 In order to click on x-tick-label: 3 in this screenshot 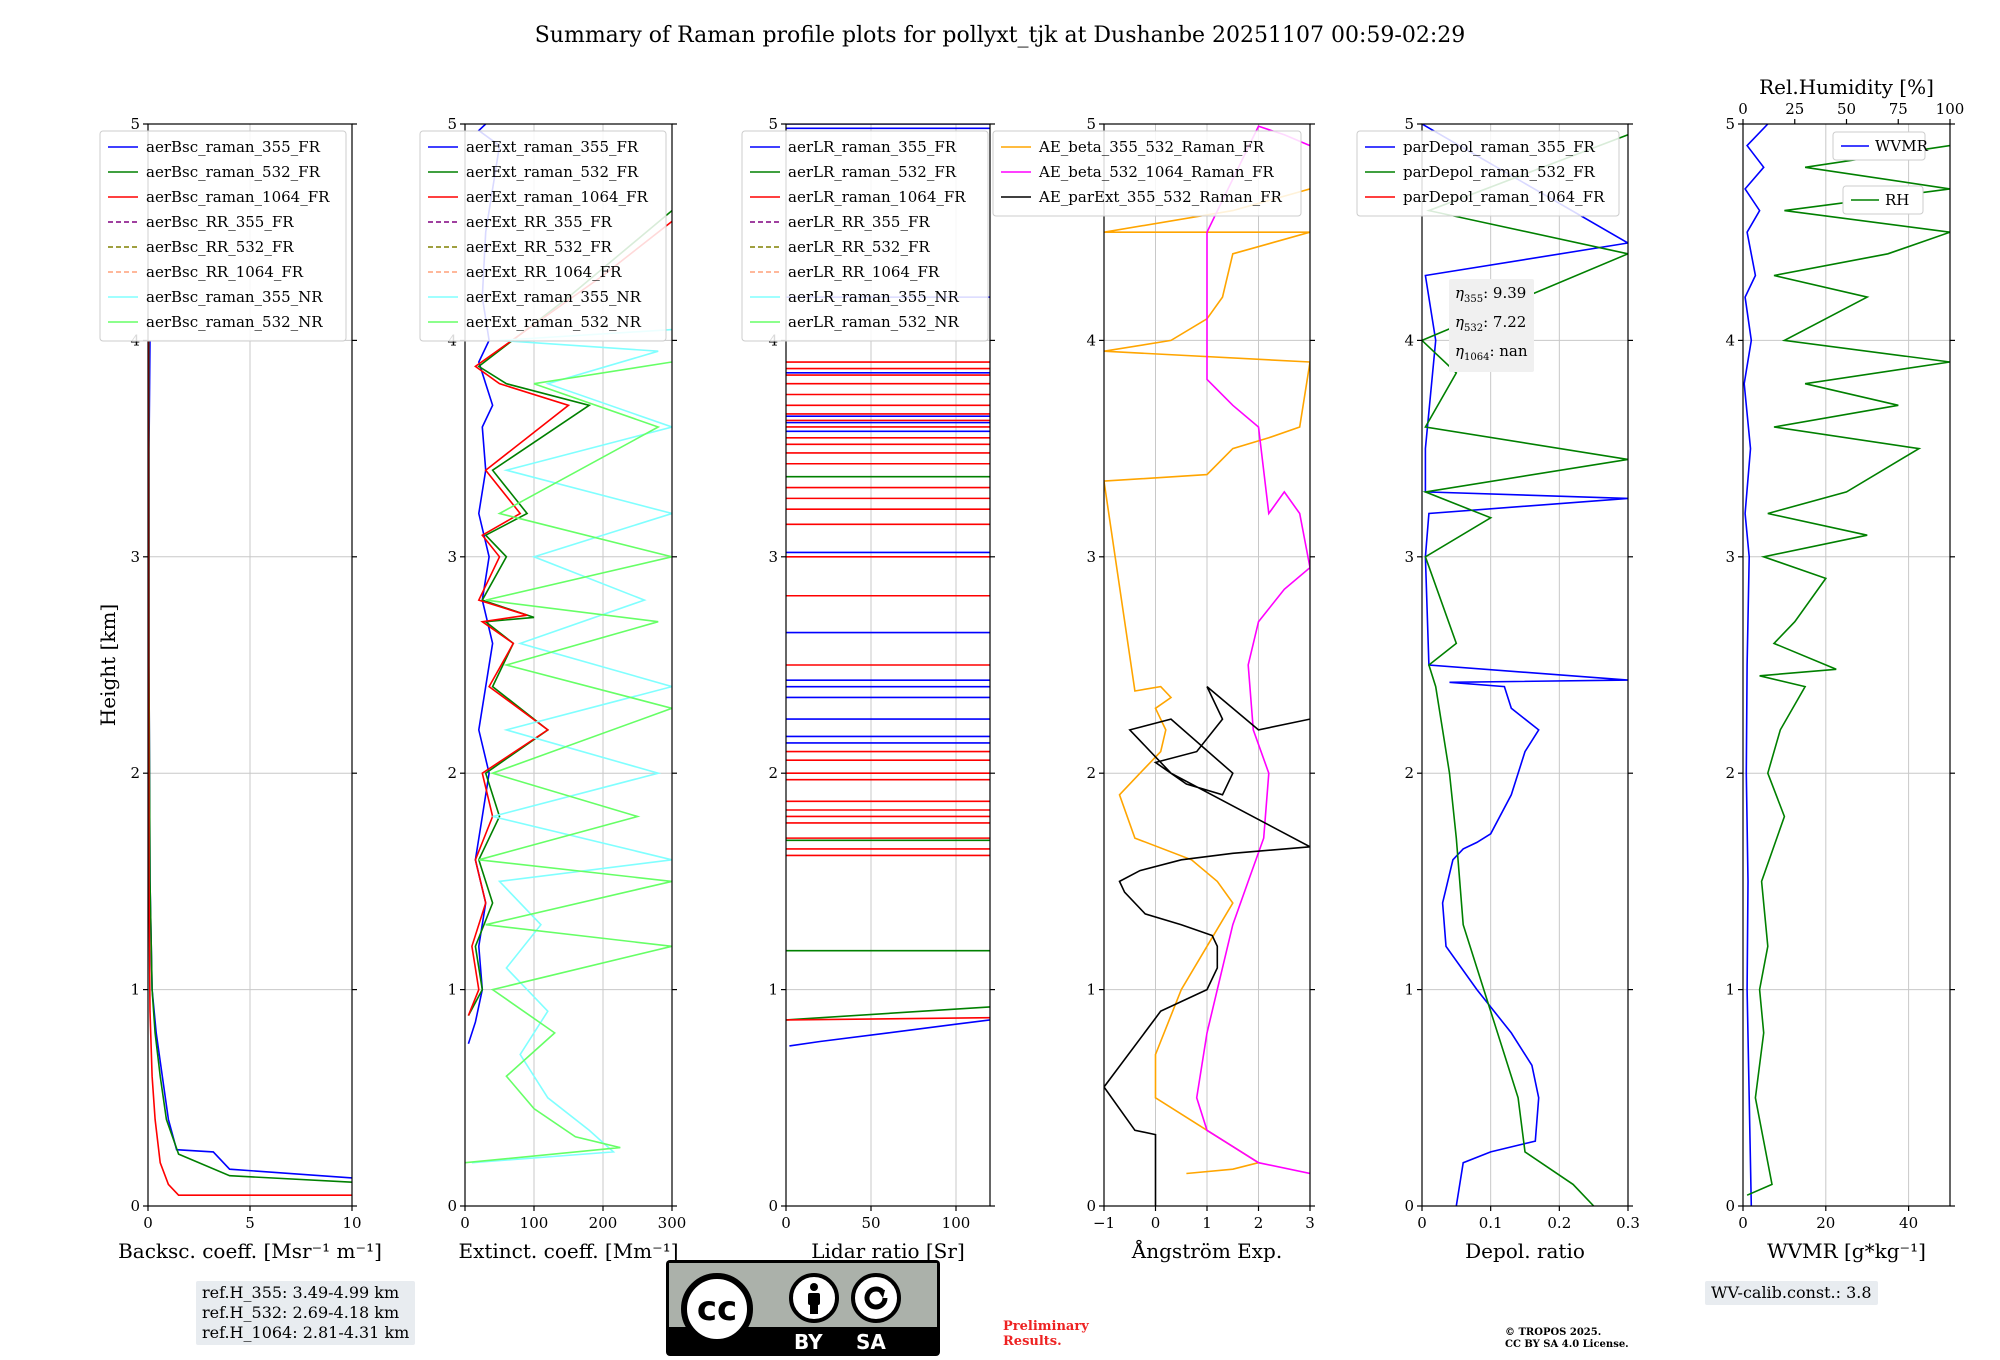, I will do `click(1310, 1223)`.